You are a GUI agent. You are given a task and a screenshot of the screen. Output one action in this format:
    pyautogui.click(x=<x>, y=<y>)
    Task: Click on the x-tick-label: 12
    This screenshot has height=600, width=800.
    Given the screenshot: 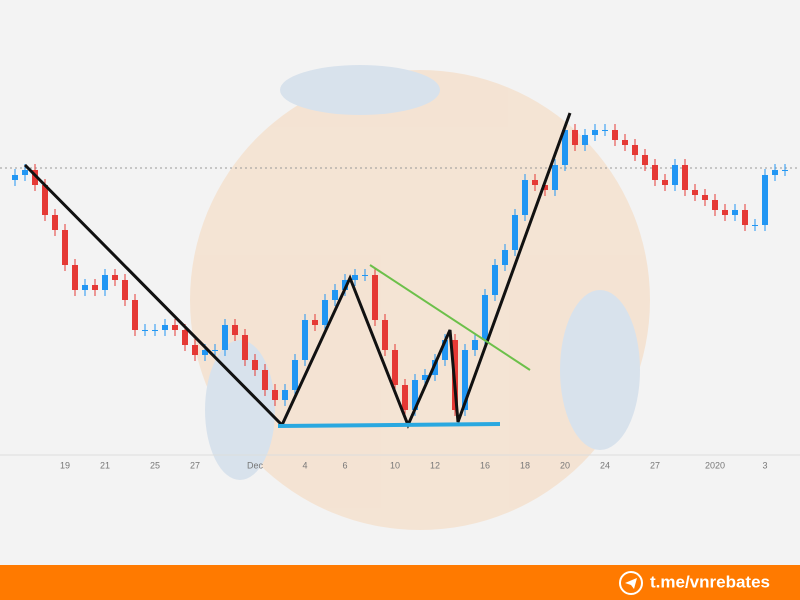 What is the action you would take?
    pyautogui.click(x=435, y=465)
    